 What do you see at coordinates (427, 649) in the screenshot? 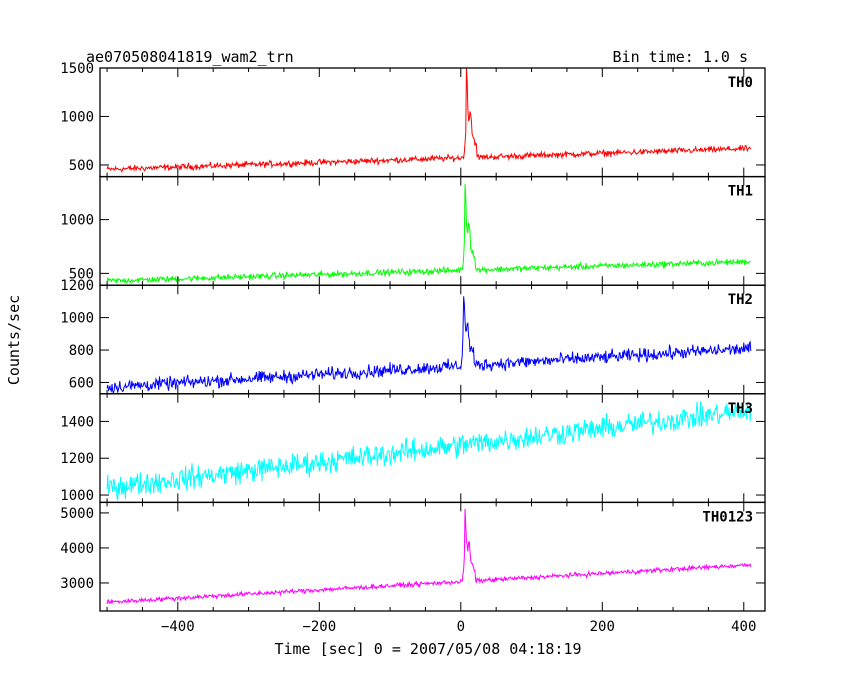
I see `x-axis-label: Time [sec] 0 = 2007/05/08 04:18:19` at bounding box center [427, 649].